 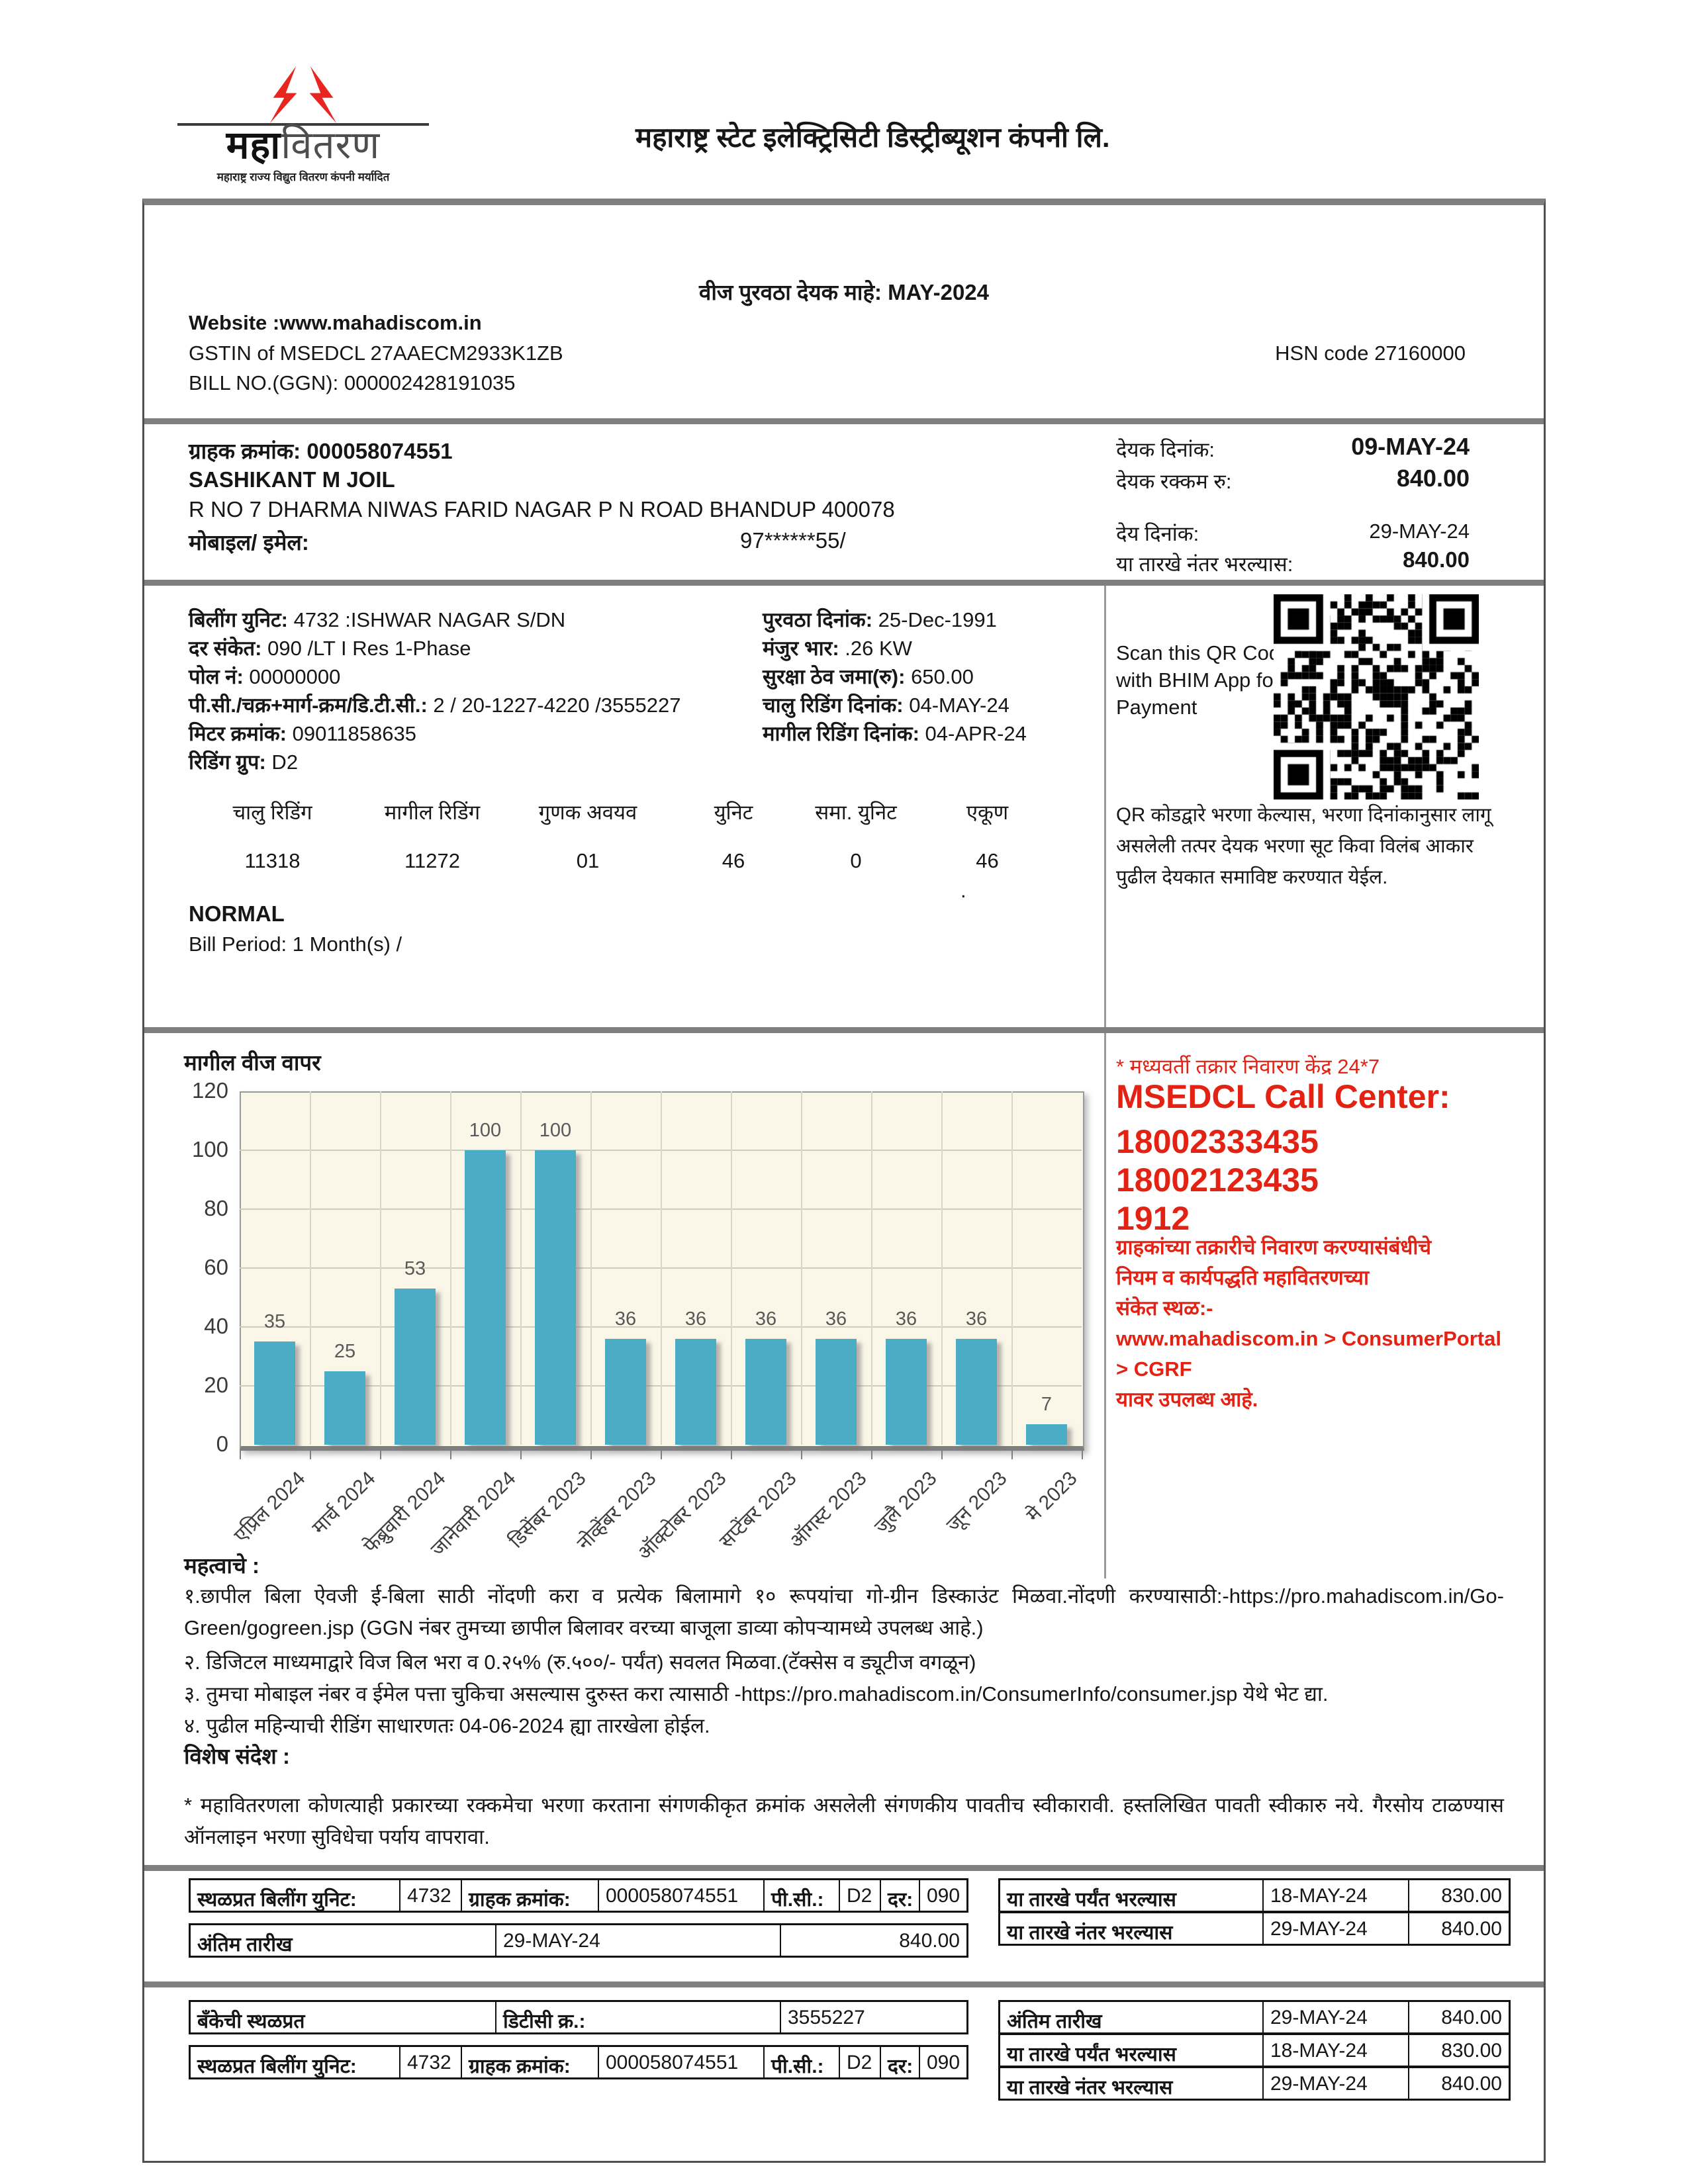 I want to click on call-center-number: 18002123435, so click(x=1217, y=1180).